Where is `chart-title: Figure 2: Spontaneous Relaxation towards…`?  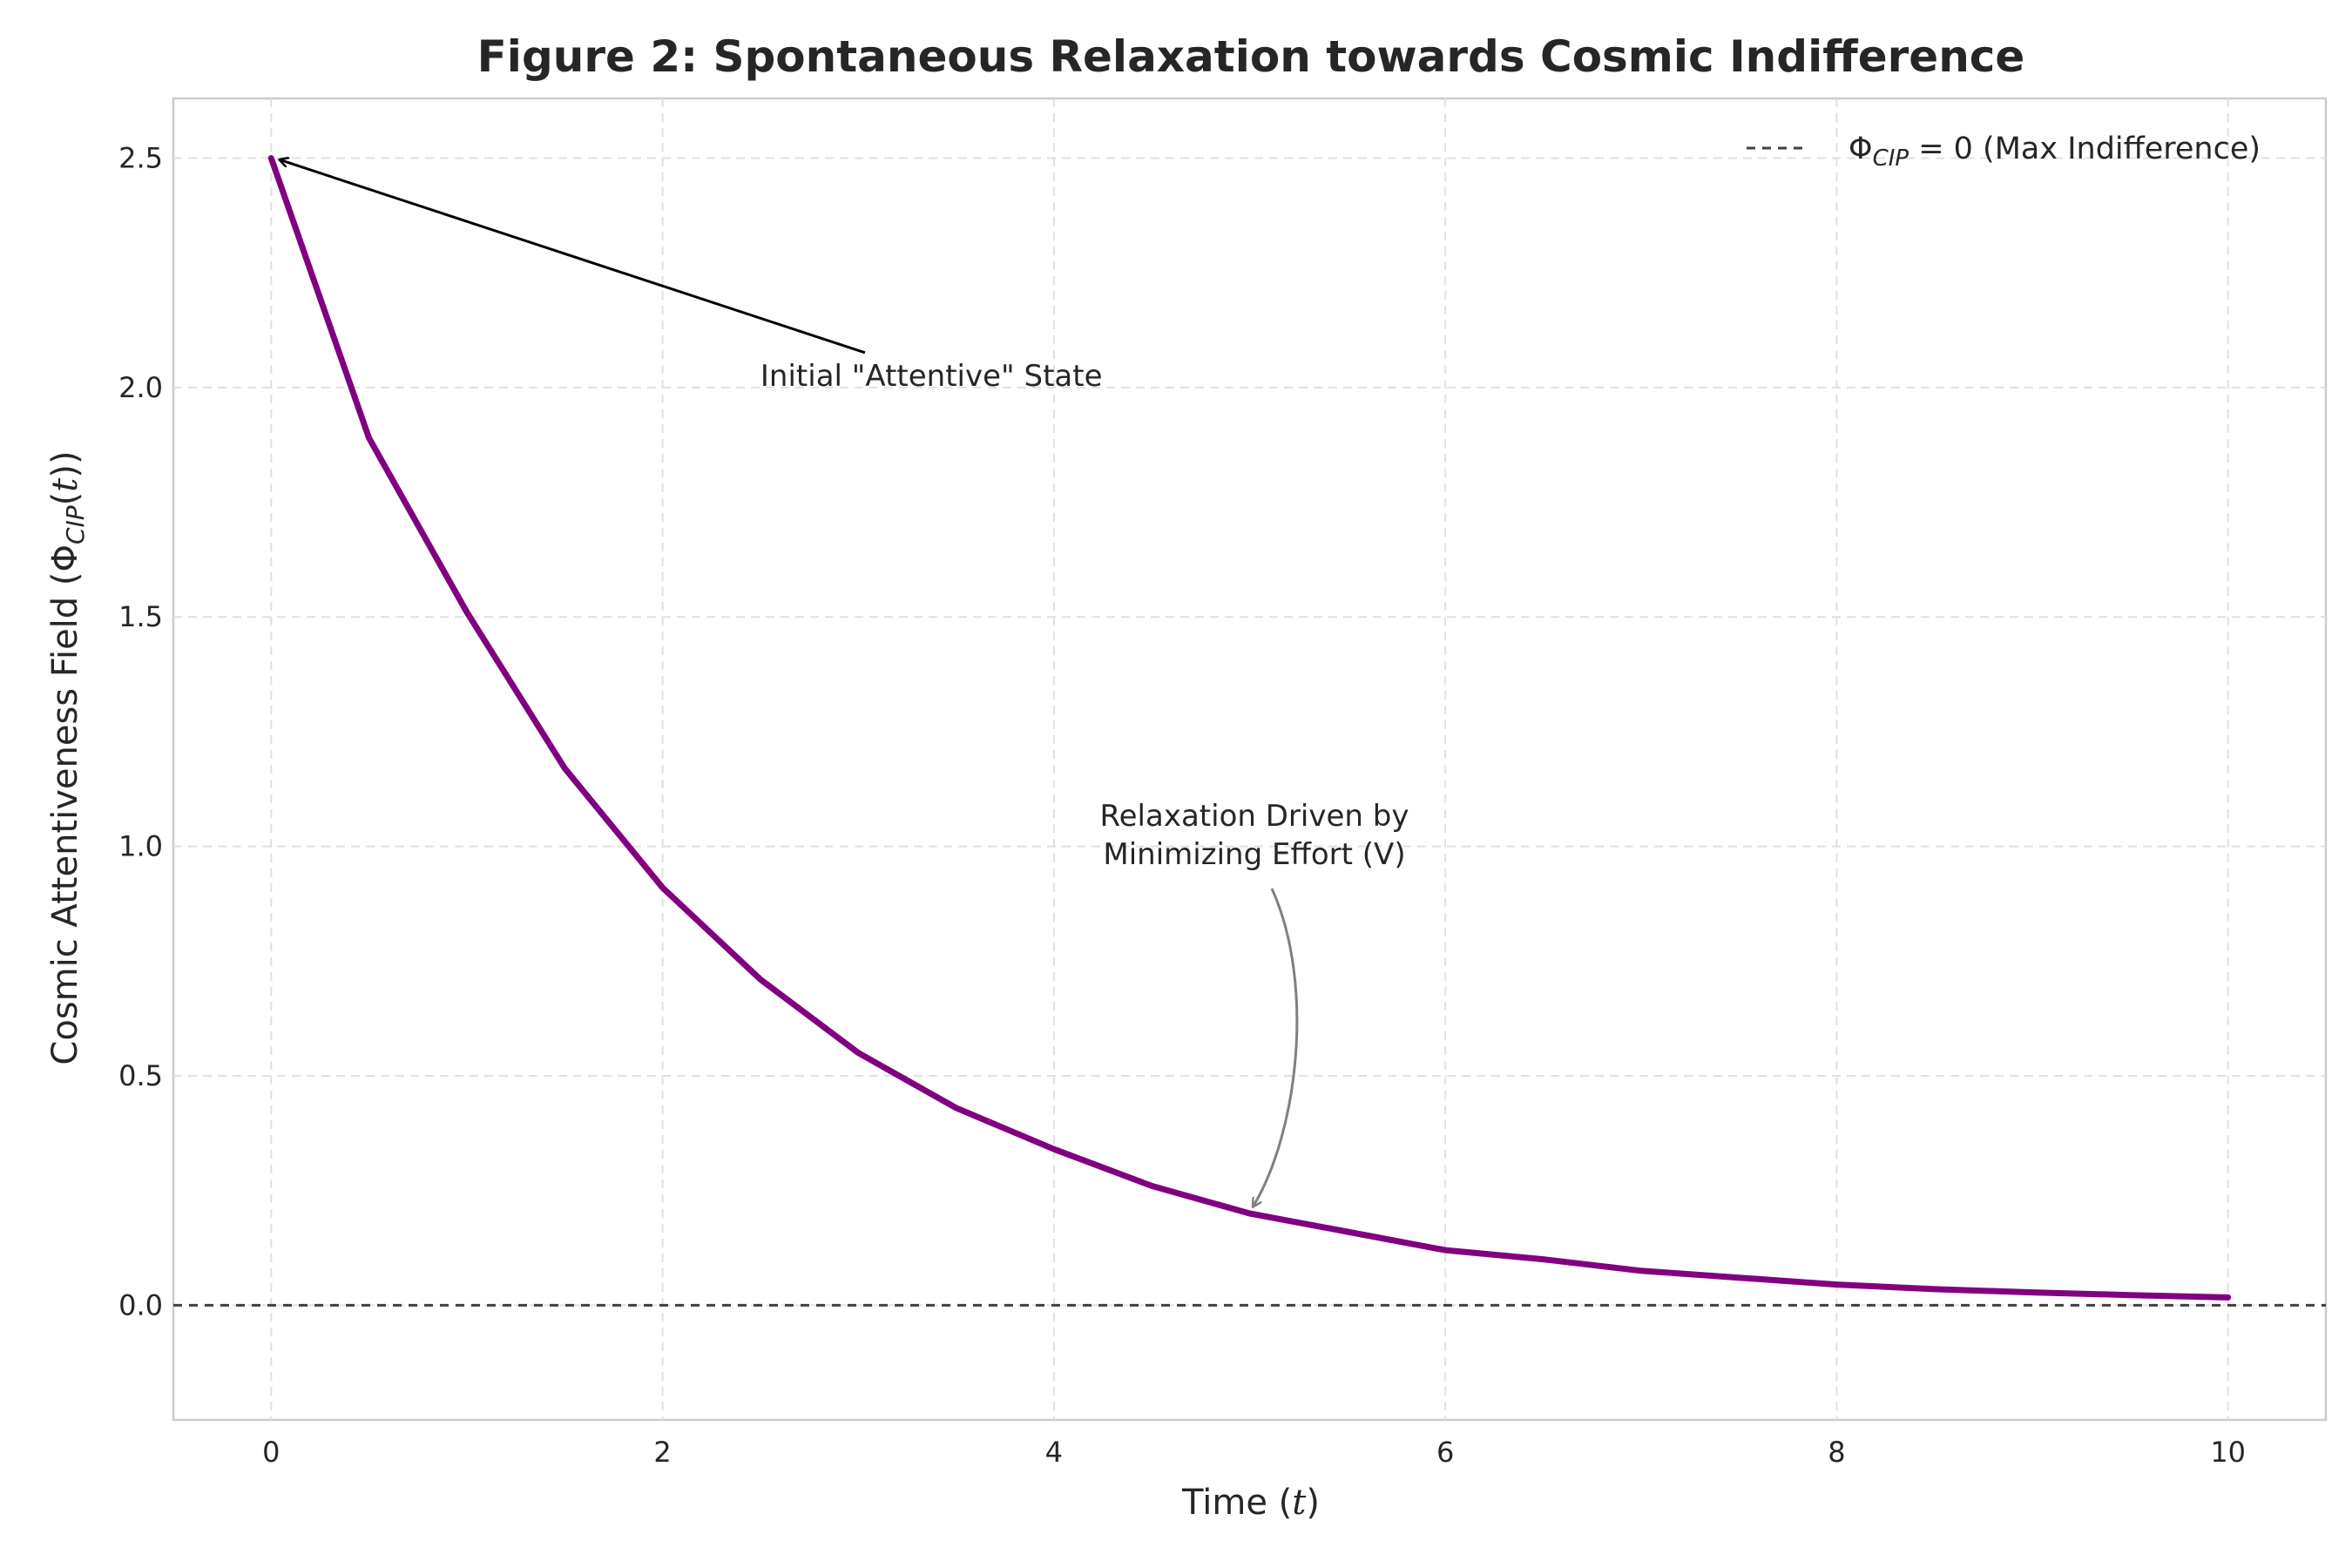
chart-title: Figure 2: Spontaneous Relaxation towards… is located at coordinates (1251, 56).